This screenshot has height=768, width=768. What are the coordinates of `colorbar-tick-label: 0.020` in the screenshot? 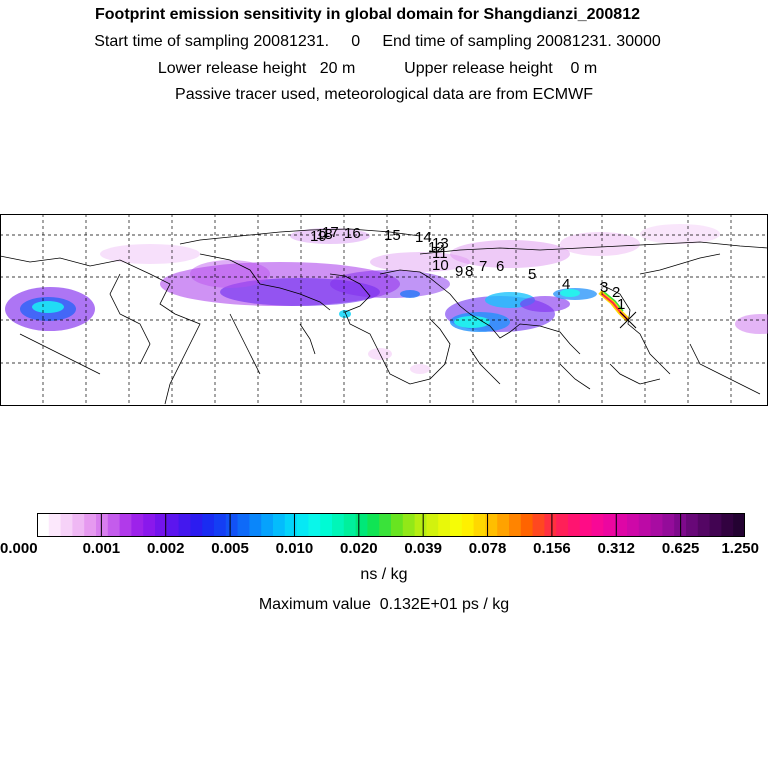 It's located at (359, 548).